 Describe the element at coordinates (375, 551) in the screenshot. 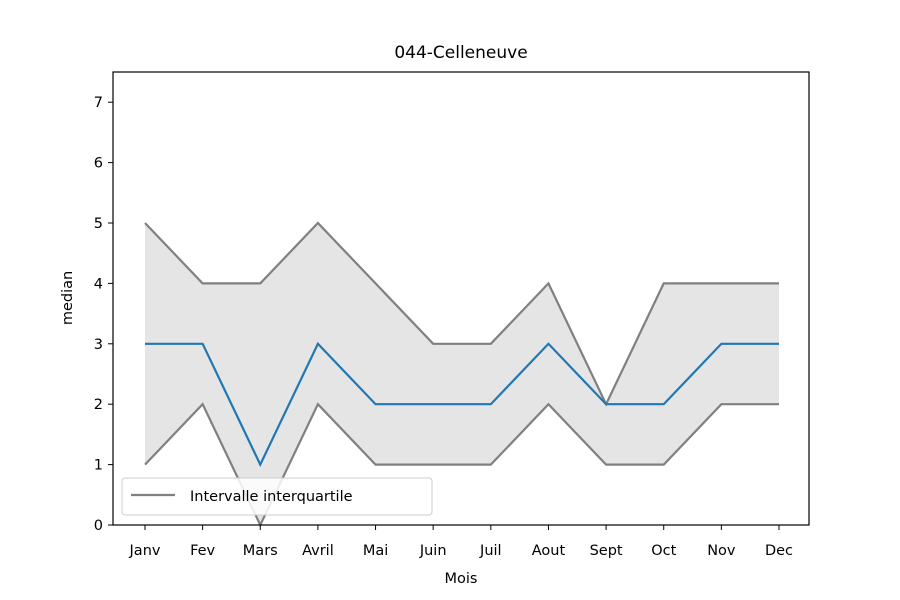

I see `x-tick-label: Mai` at that location.